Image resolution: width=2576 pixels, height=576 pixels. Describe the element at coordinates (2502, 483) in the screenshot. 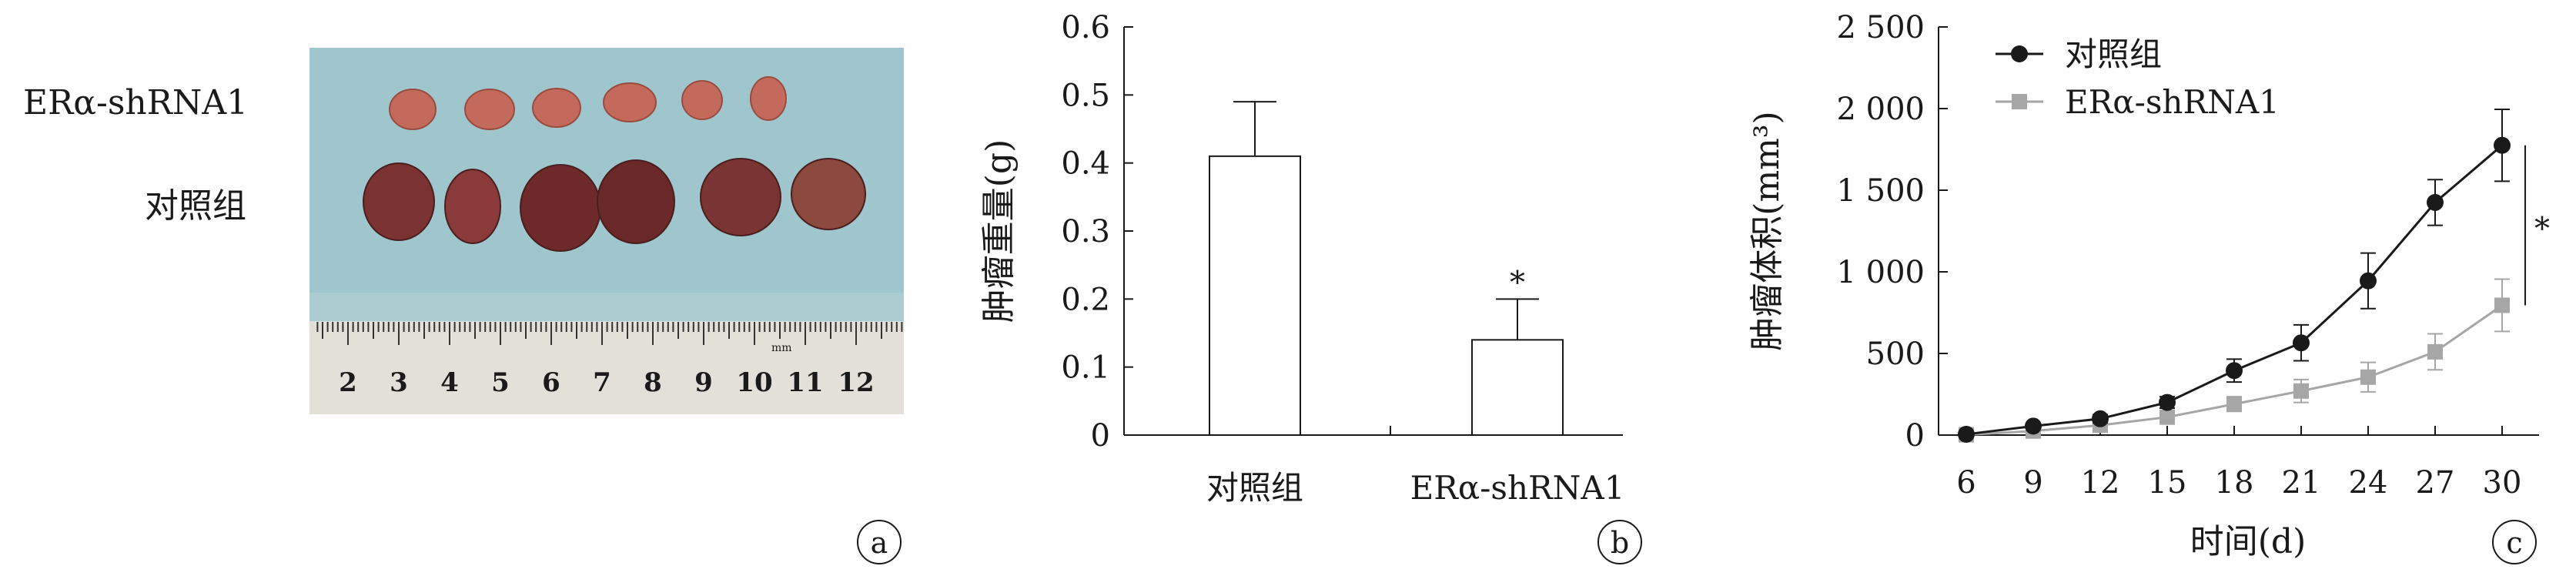

I see `line-chart-x-tick-label: 30` at that location.